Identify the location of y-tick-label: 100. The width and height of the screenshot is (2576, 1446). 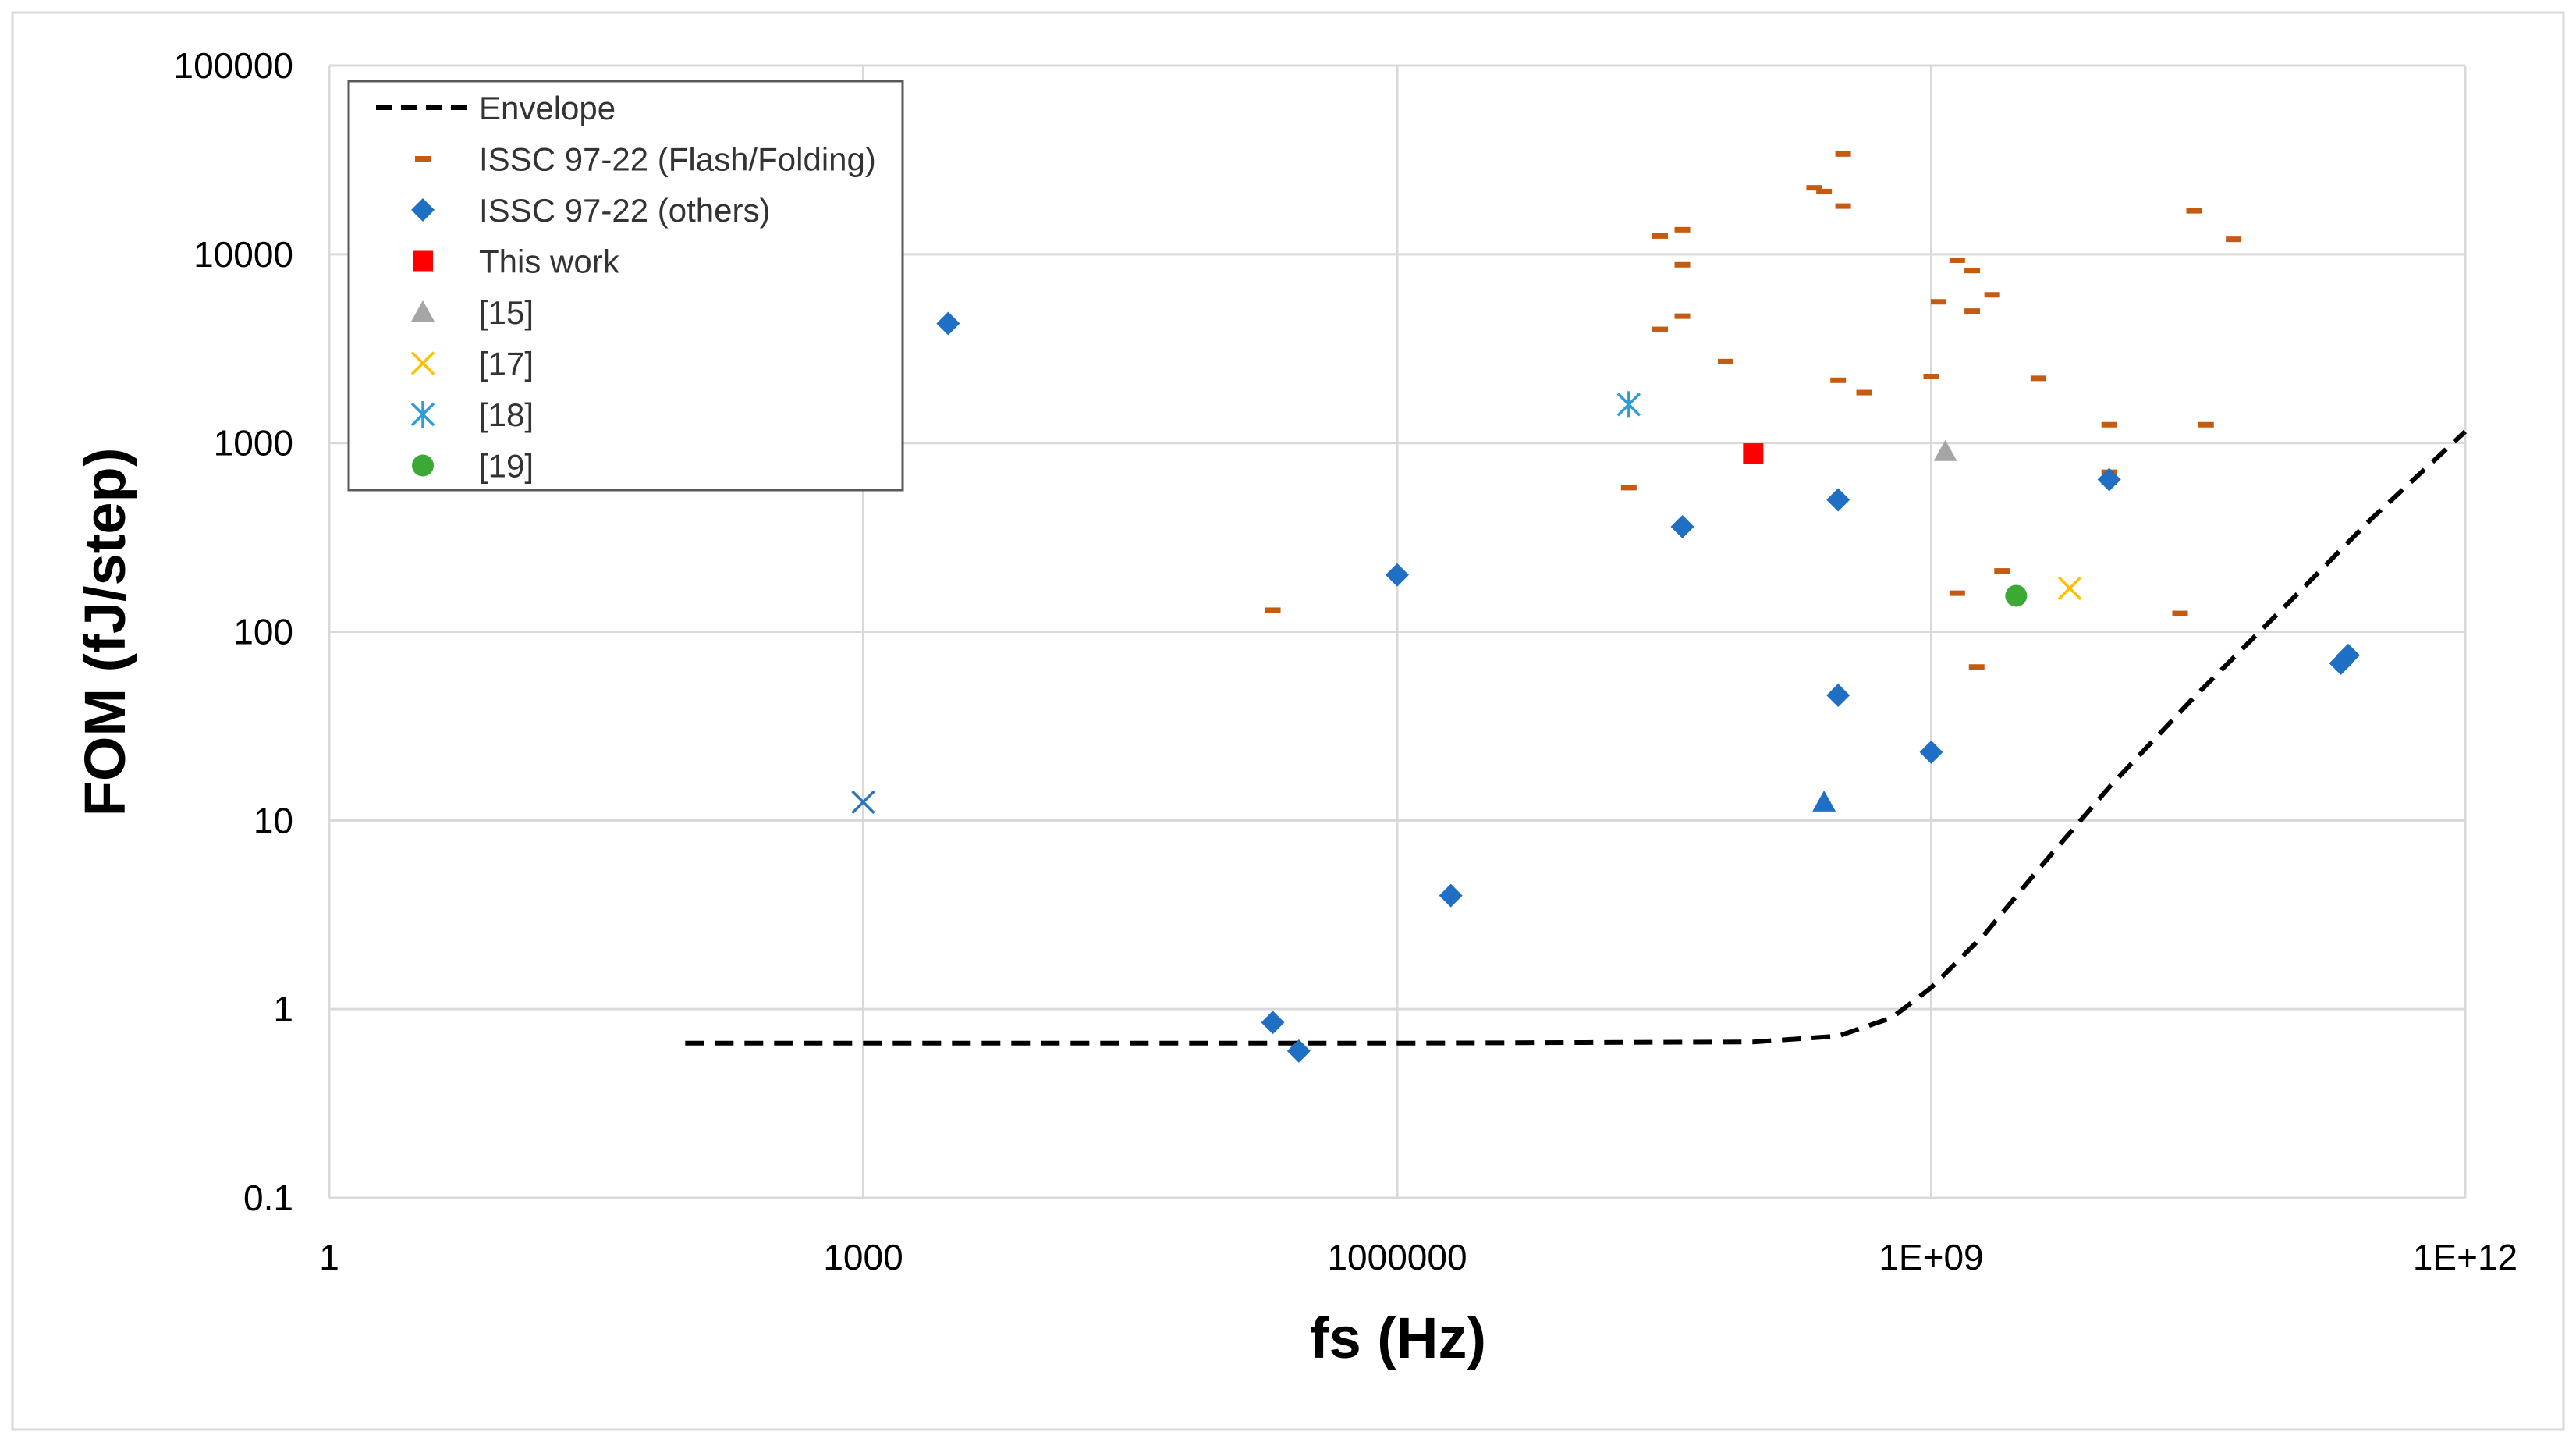
(263, 632).